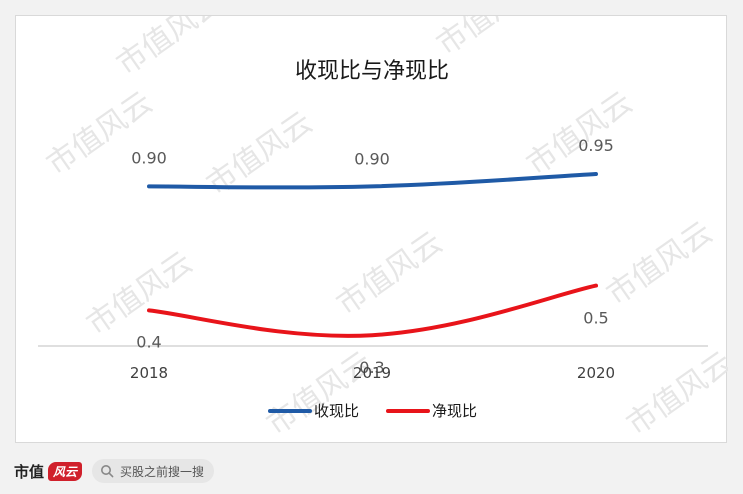 The image size is (743, 494). I want to click on x-tick-label: 2020, so click(596, 373).